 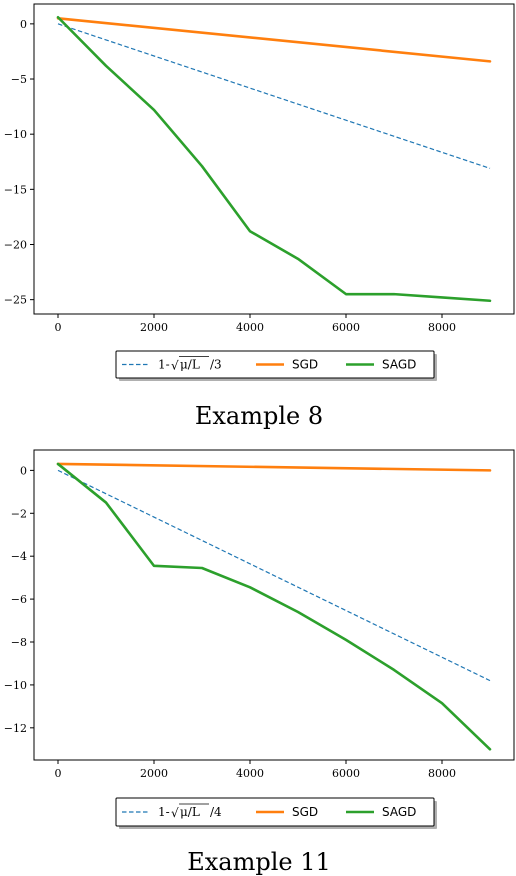 What do you see at coordinates (274, 96) in the screenshot?
I see `series-line-reference` at bounding box center [274, 96].